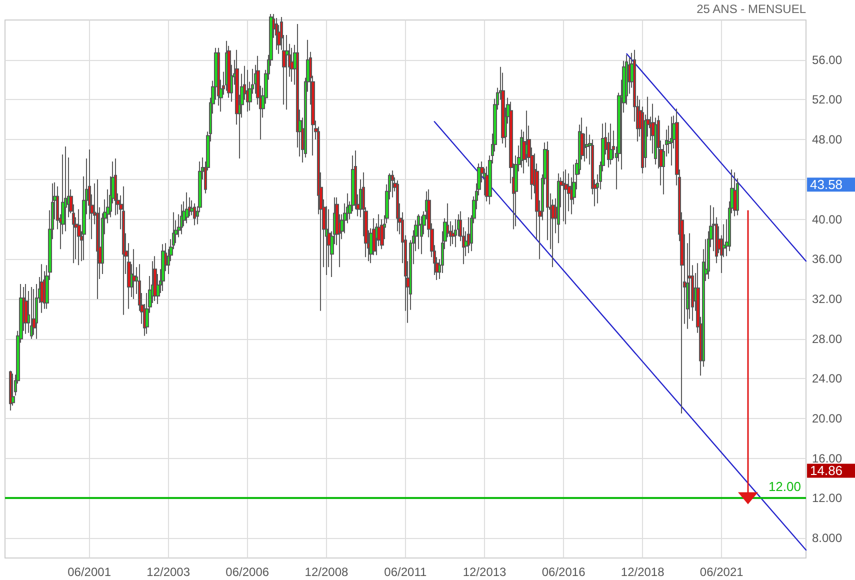 This screenshot has width=855, height=580. What do you see at coordinates (326, 572) in the screenshot?
I see `x-tick-label: 12/2008` at bounding box center [326, 572].